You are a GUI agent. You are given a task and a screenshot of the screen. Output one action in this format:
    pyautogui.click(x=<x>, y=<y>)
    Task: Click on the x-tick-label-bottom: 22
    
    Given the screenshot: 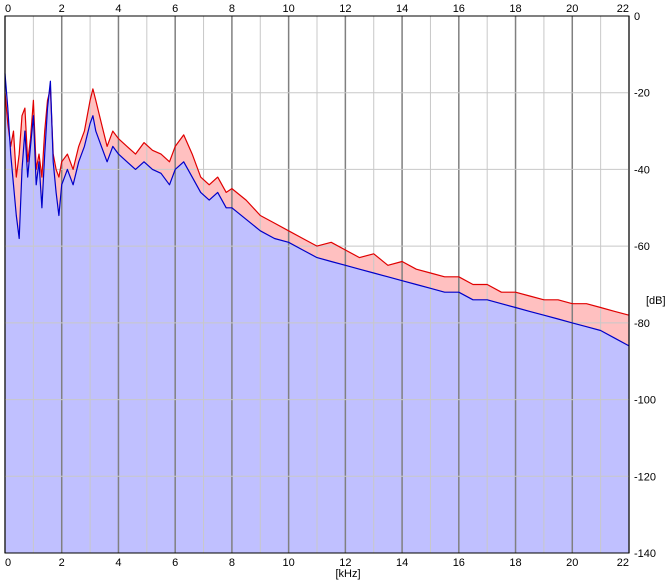 What is the action you would take?
    pyautogui.click(x=623, y=563)
    